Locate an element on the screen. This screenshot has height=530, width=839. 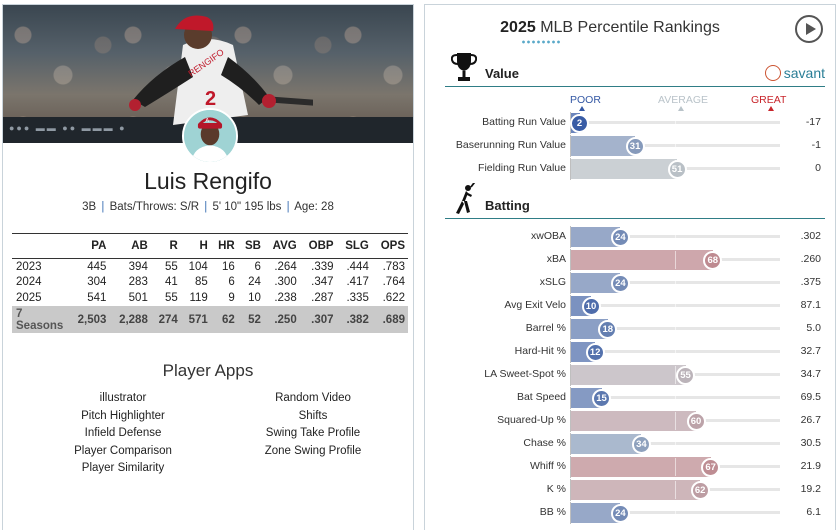
stats-header-pa: PA is located at coordinates (89, 246).